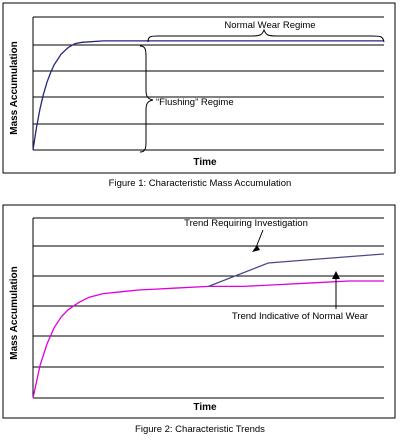 The width and height of the screenshot is (400, 441). I want to click on investigation-trend-label: Trend Requiring Investigation, so click(246, 223).